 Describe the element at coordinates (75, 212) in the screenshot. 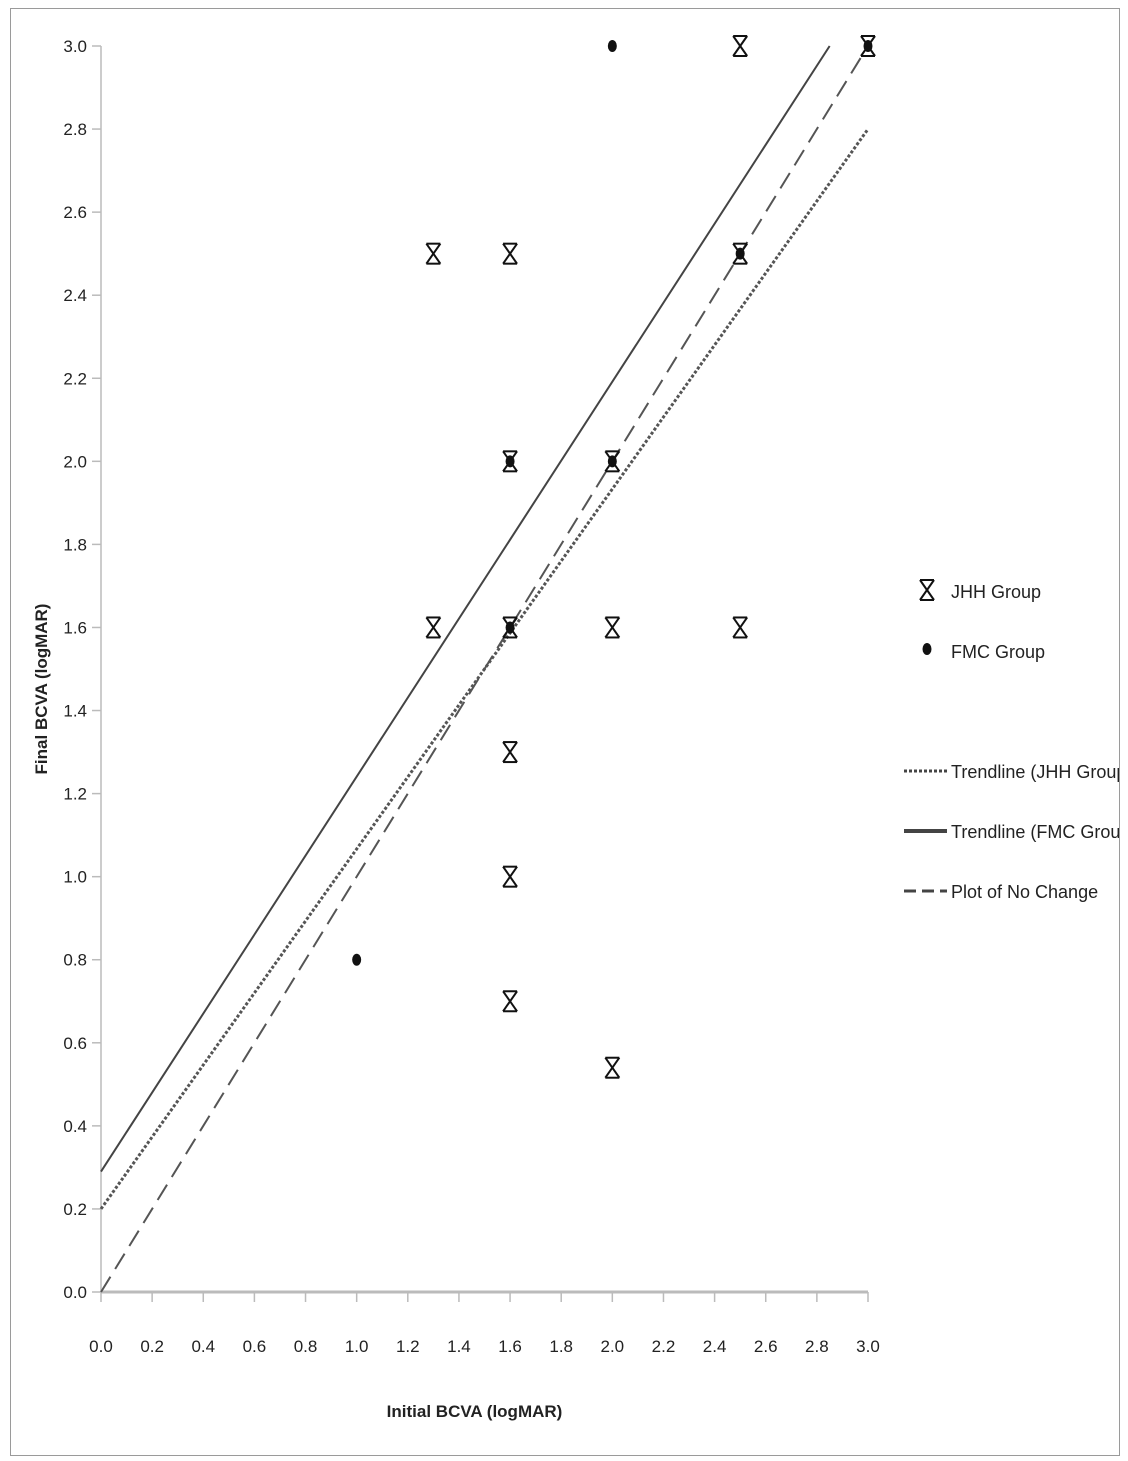

I see `y-tick-label: 2.6` at that location.